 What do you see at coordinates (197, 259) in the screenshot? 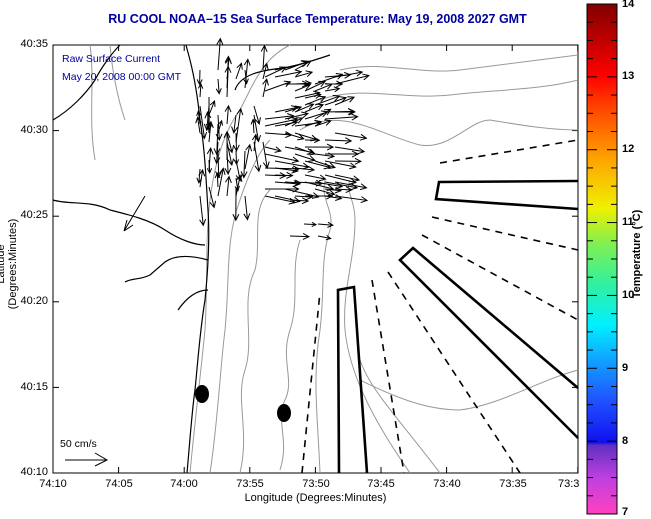
I see `coastline-main` at bounding box center [197, 259].